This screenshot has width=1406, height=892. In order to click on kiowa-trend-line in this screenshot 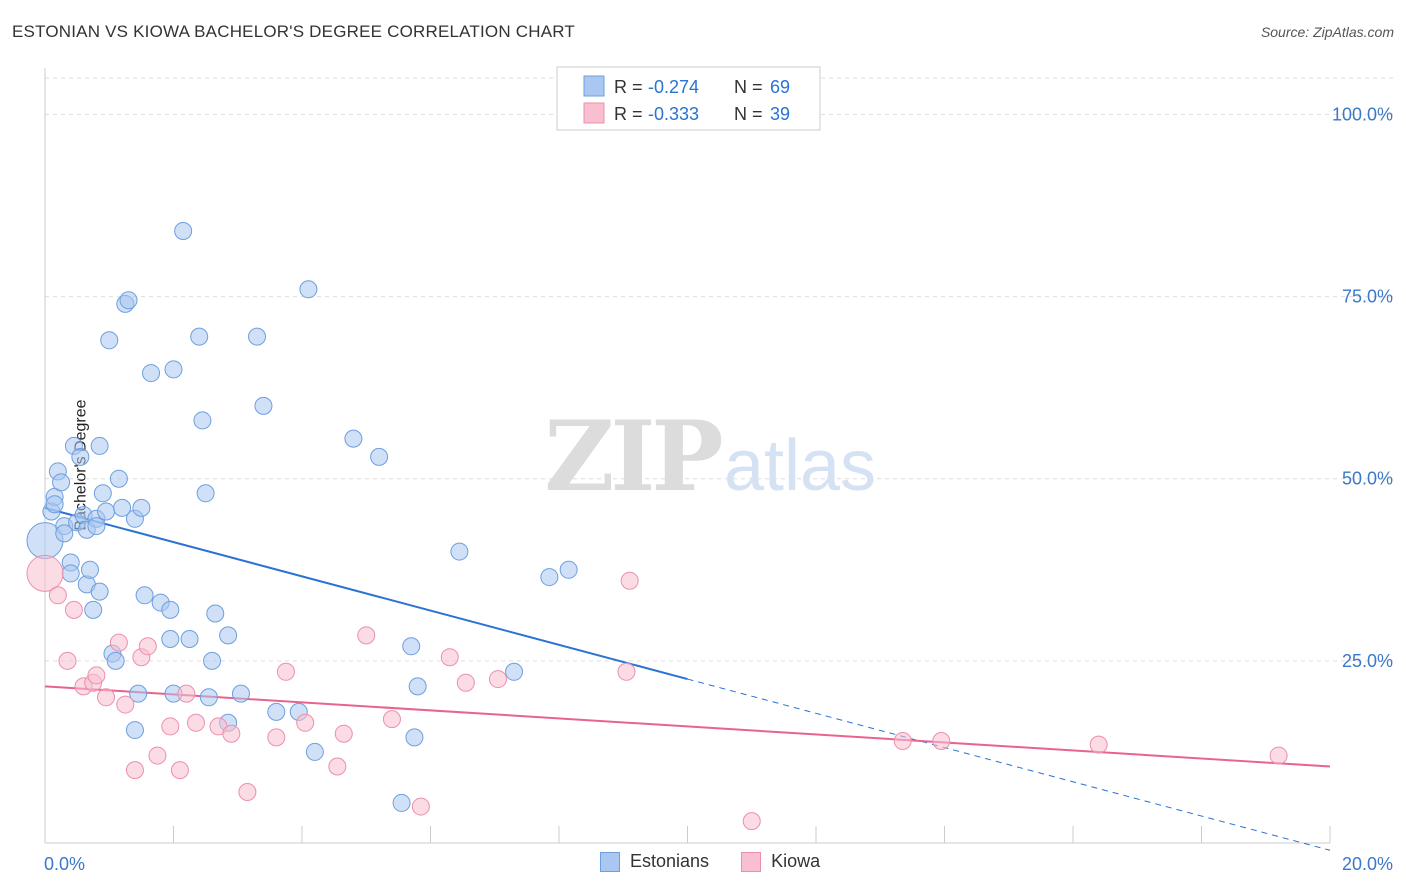, I will do `click(687, 726)`.